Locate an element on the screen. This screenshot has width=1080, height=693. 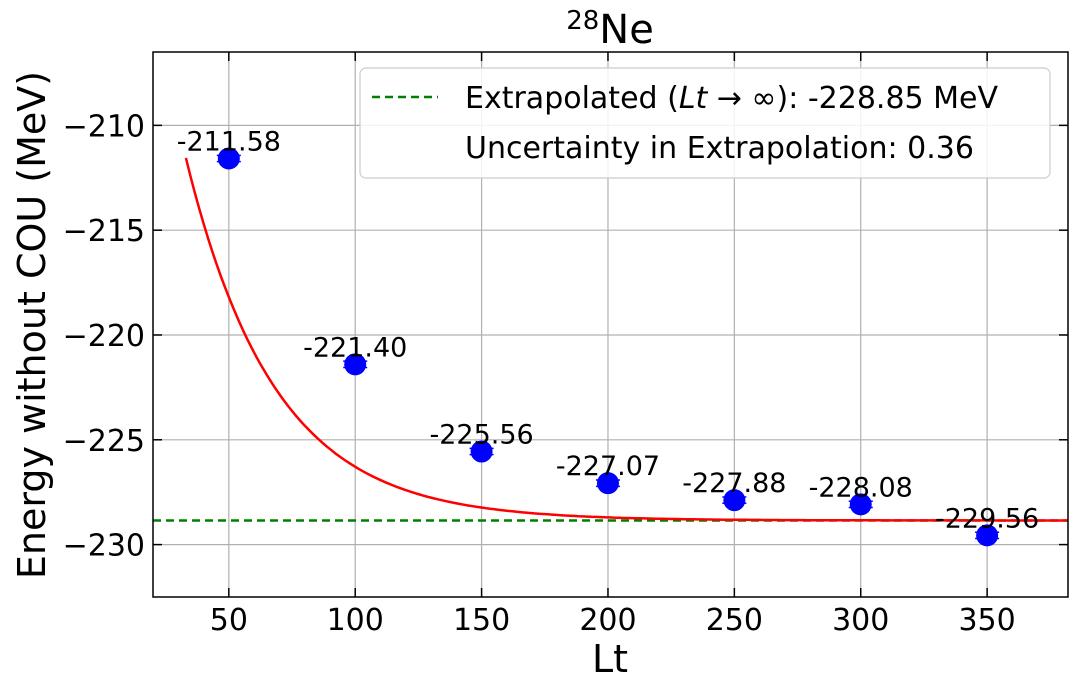
legend-box is located at coordinates (705, 123).